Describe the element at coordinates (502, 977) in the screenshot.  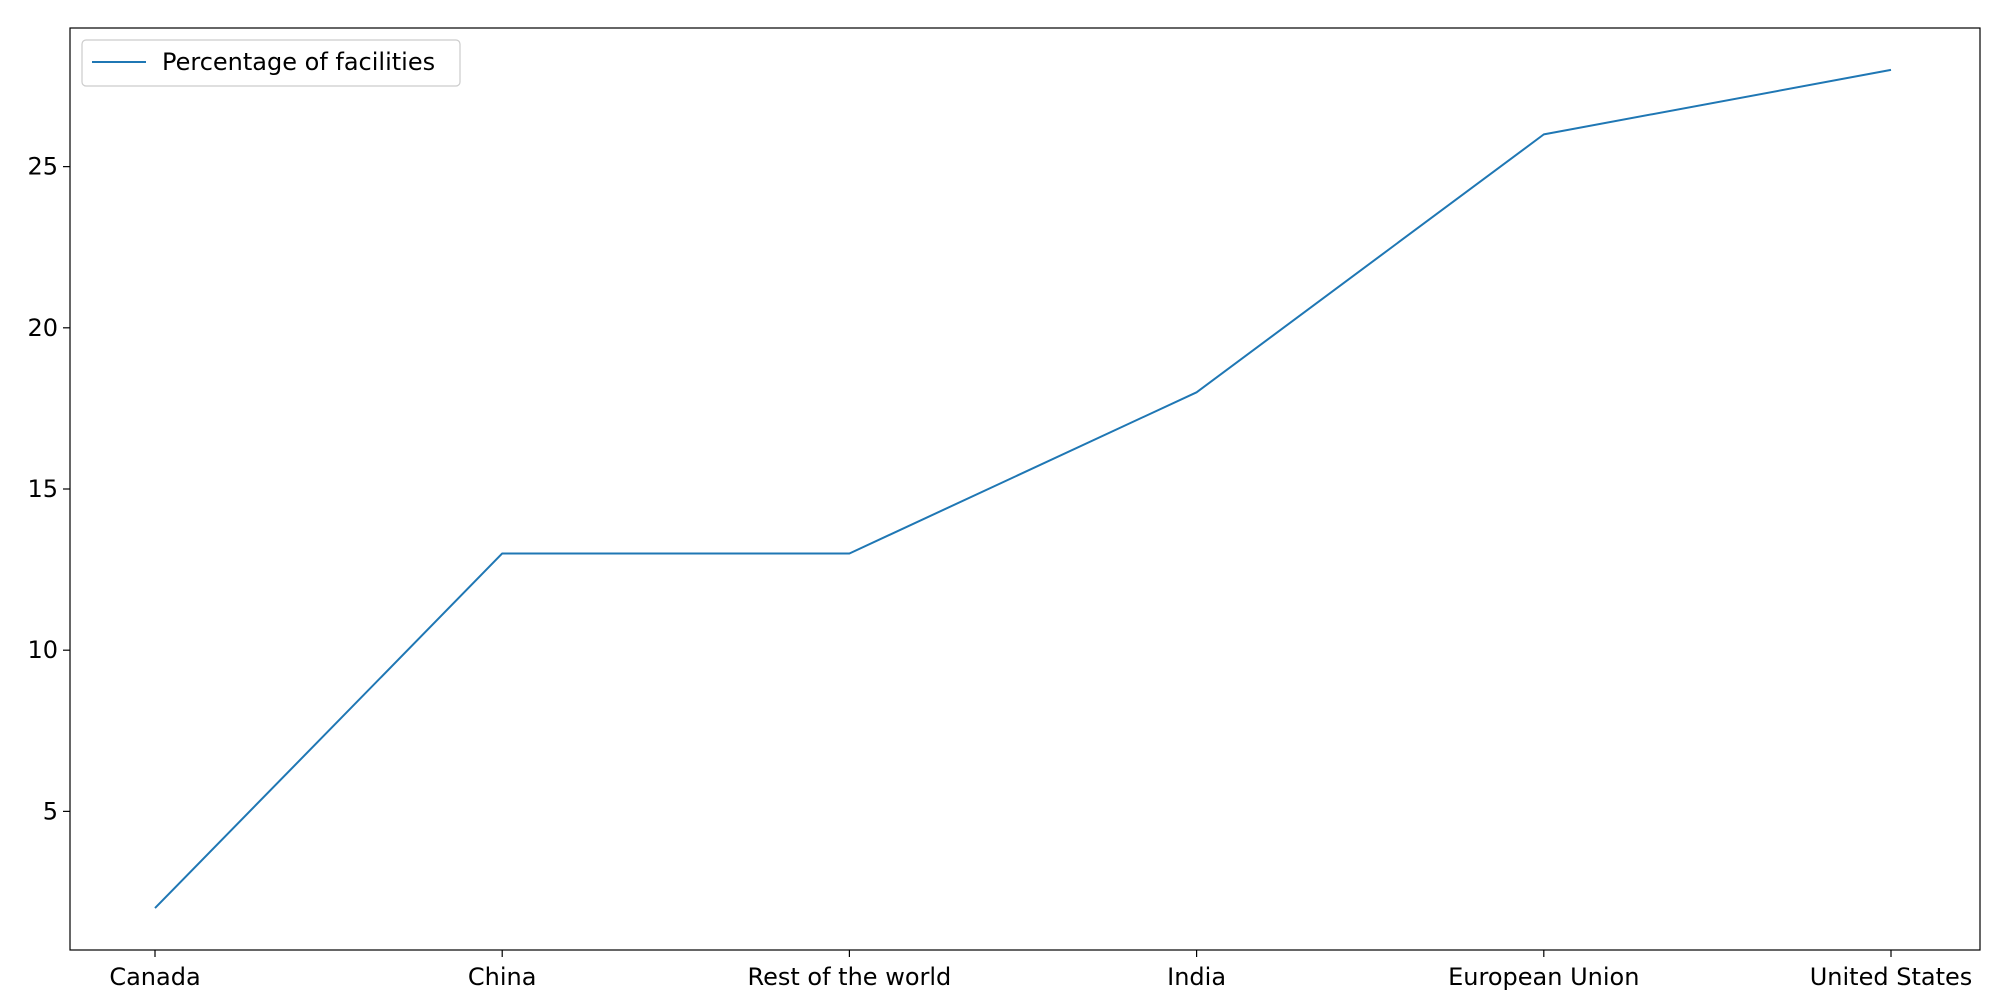
I see `x-tick-label: China` at that location.